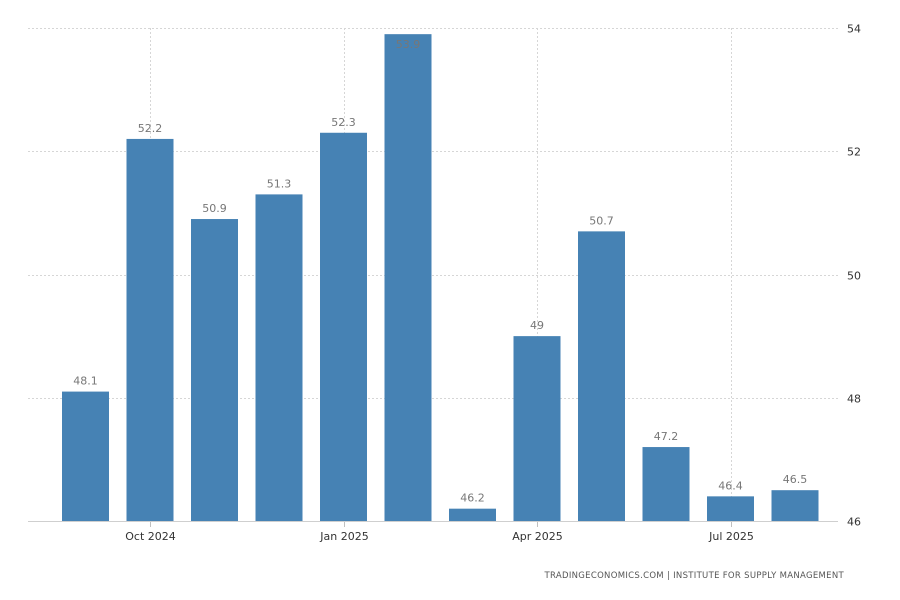 The image size is (900, 600). Describe the element at coordinates (601, 220) in the screenshot. I see `bar-value-label: 50.7` at that location.